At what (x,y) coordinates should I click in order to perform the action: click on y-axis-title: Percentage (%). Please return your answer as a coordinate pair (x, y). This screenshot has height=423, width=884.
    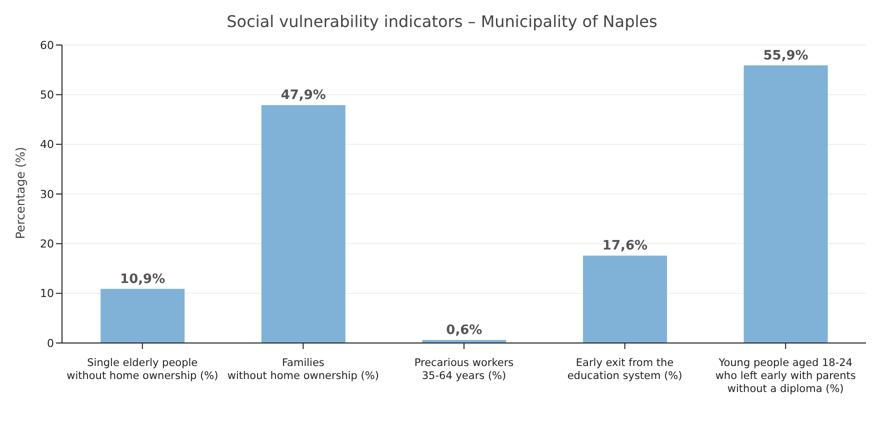
    Looking at the image, I should click on (20, 192).